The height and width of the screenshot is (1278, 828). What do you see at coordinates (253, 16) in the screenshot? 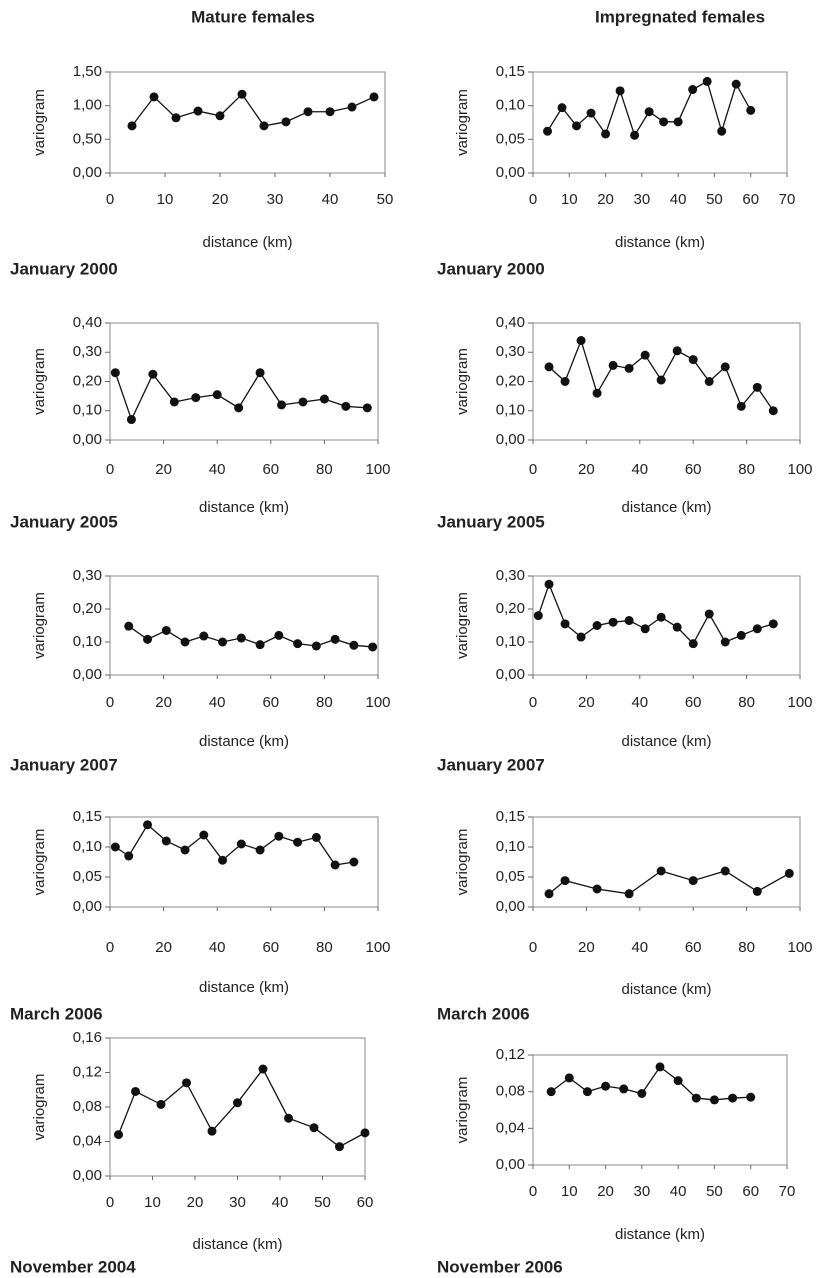
I see `column-title: Mature females` at bounding box center [253, 16].